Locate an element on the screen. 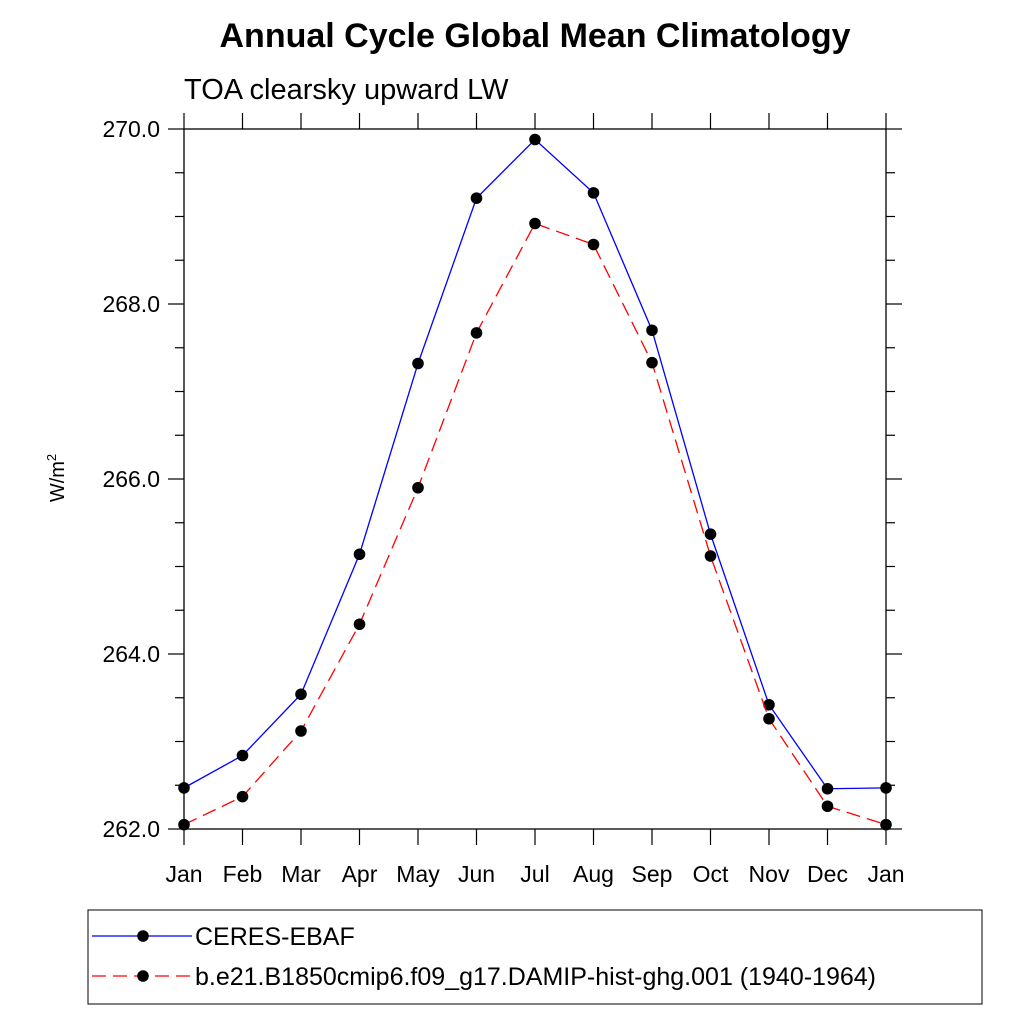 The image size is (1024, 1024). x-tick-label: Dec is located at coordinates (827, 874).